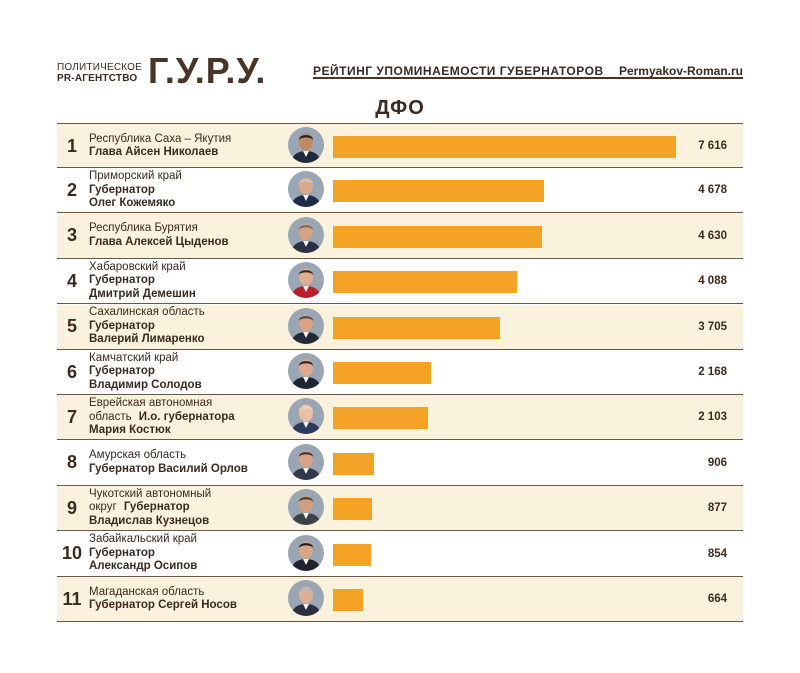 The height and width of the screenshot is (673, 800). Describe the element at coordinates (717, 553) in the screenshot. I see `value-label: 854` at that location.